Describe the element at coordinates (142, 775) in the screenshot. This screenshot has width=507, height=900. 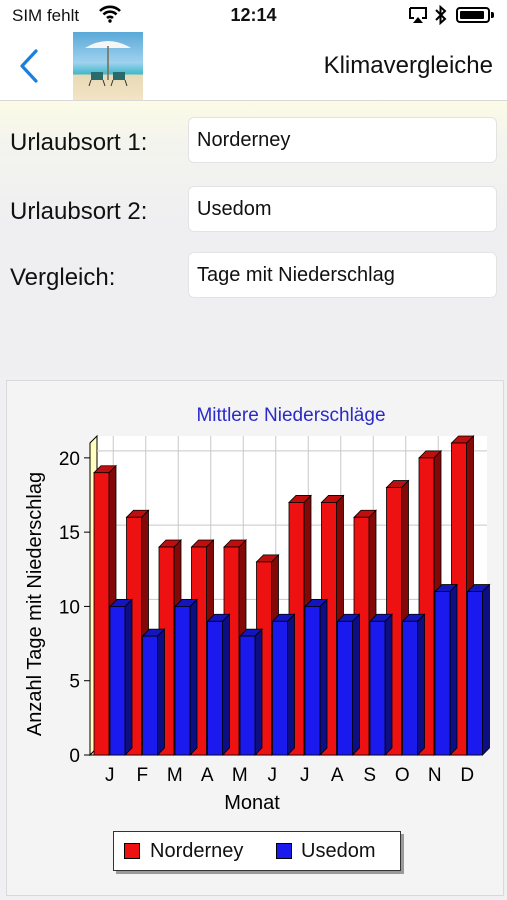
I see `x-tick-label: F` at that location.